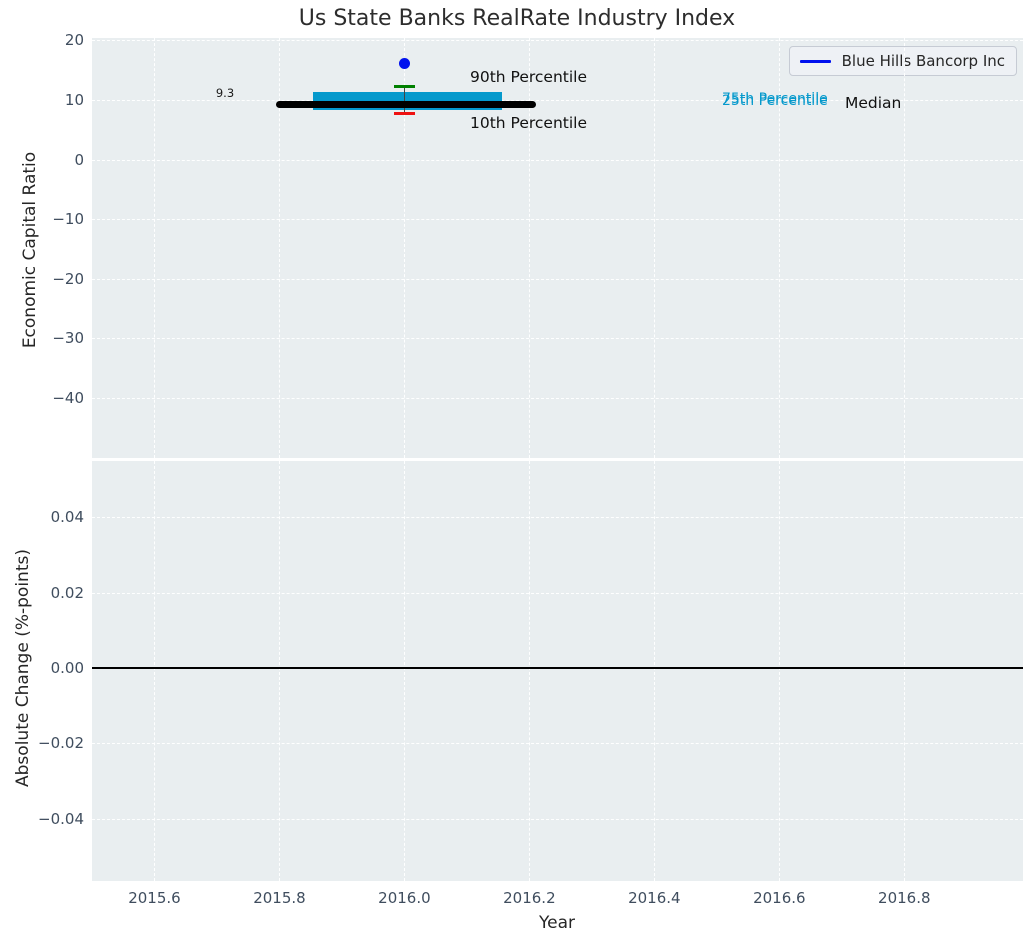 The width and height of the screenshot is (1034, 942). I want to click on median-line, so click(406, 104).